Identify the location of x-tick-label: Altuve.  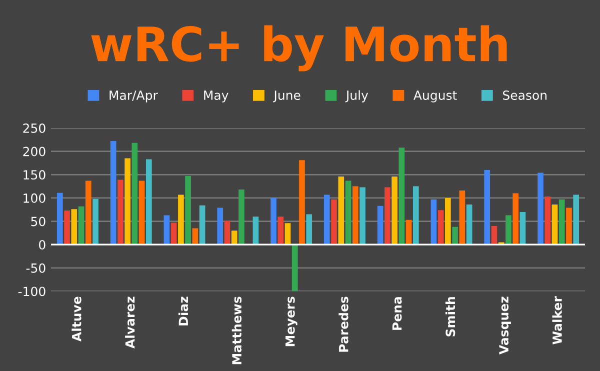
(77, 319).